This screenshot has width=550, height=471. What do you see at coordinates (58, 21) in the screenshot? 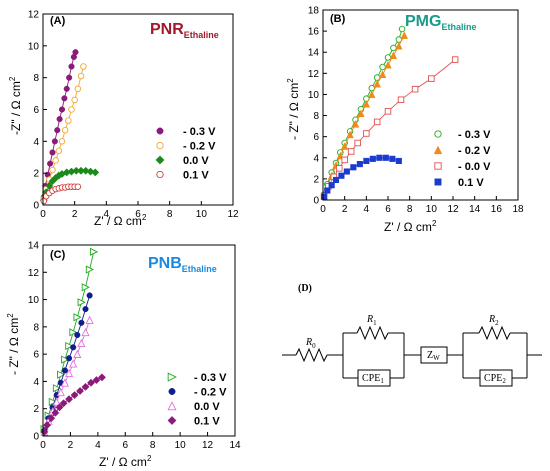
I see `panel-a-label: (A)` at bounding box center [58, 21].